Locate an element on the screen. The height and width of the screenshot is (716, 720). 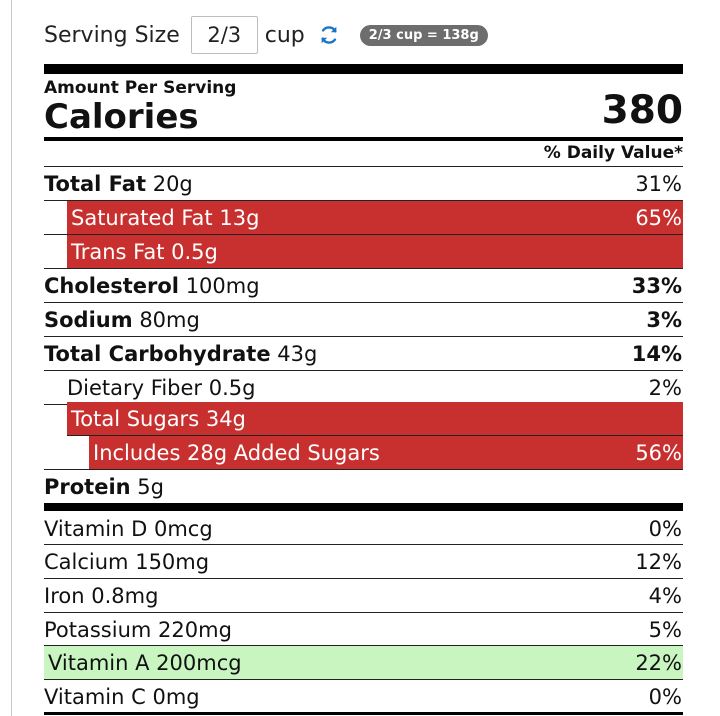
serving-weight-badge: 2/3 cup = 138g is located at coordinates (423, 35).